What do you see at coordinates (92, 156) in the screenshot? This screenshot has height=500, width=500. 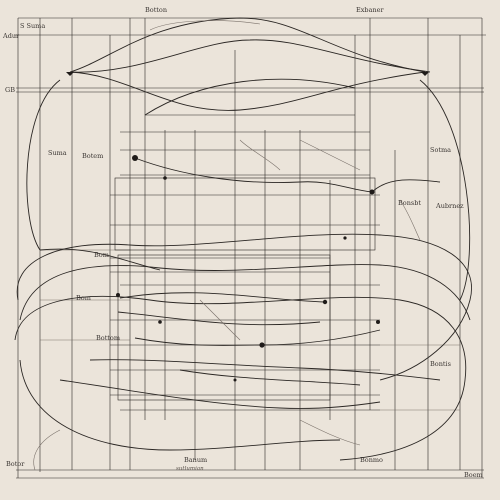 I see `label-left-5: Botem` at bounding box center [92, 156].